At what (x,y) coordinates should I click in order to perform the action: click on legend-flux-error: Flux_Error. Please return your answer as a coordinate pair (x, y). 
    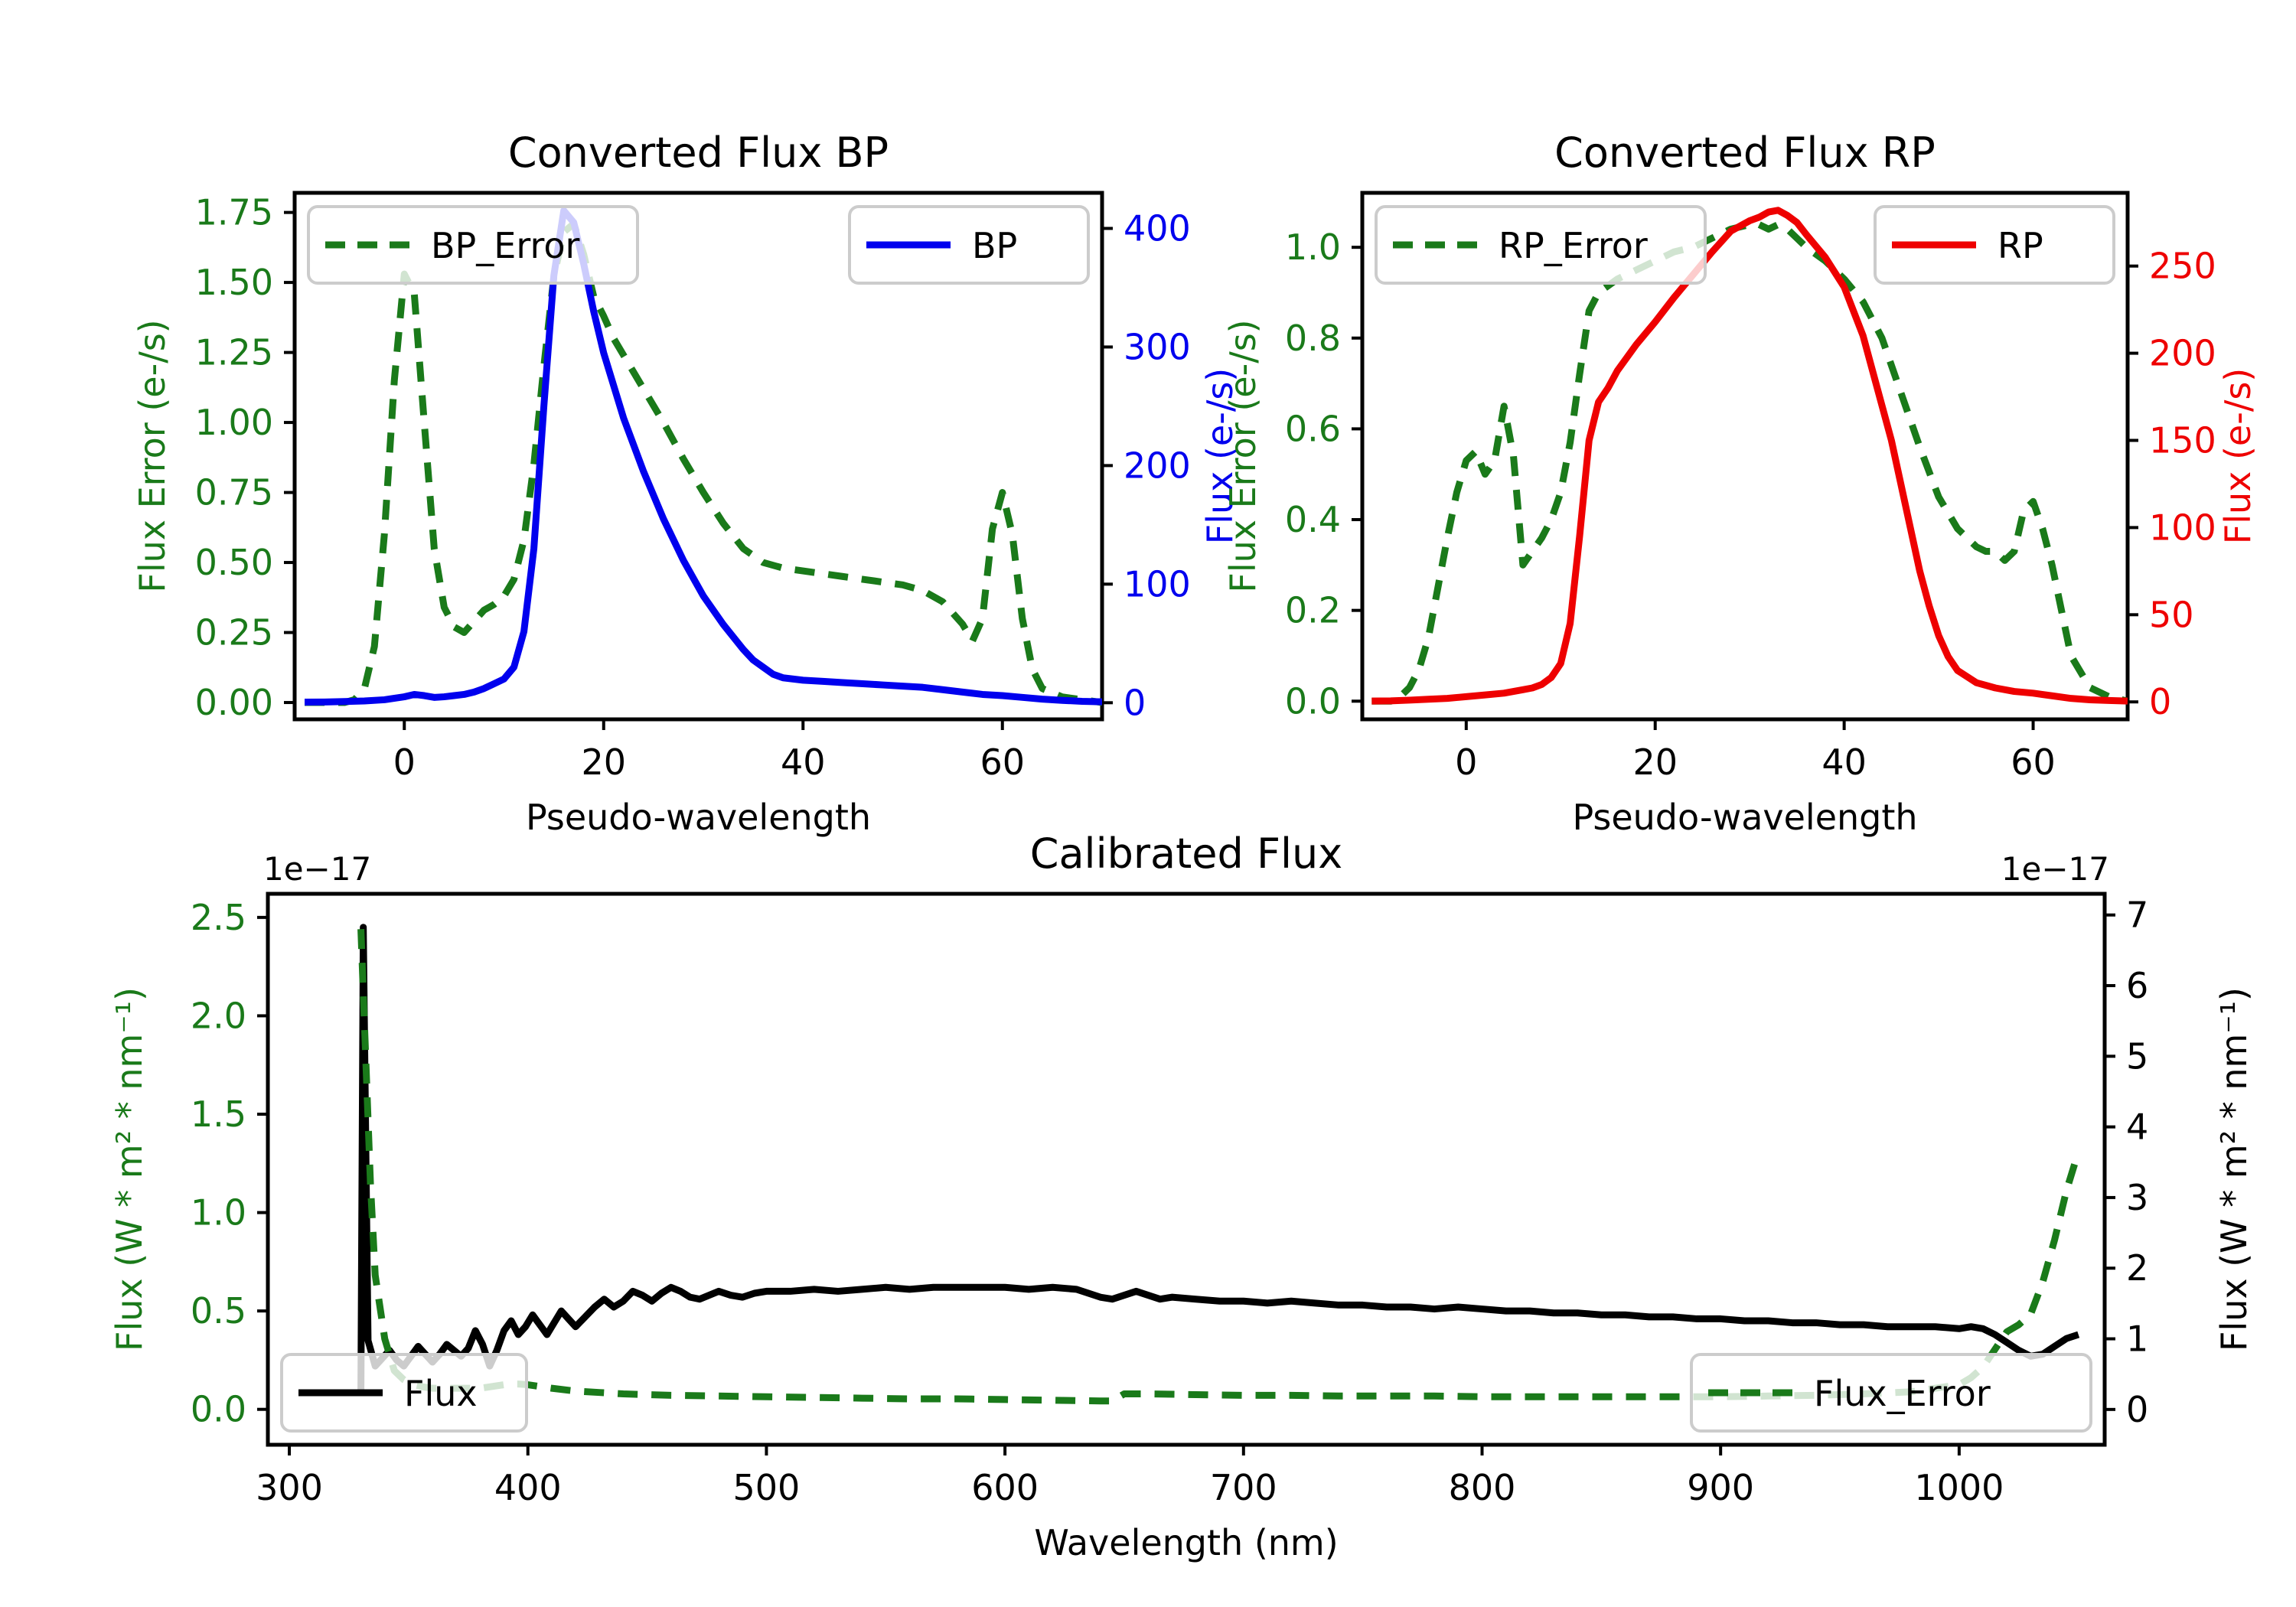
    Looking at the image, I should click on (1891, 1393).